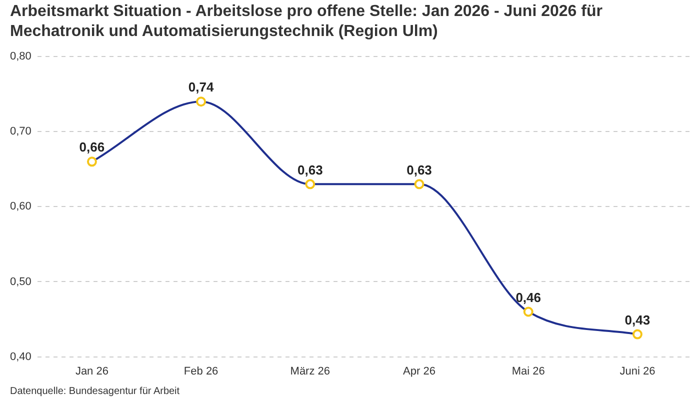  I want to click on x-tick-label: Juni 26, so click(638, 371).